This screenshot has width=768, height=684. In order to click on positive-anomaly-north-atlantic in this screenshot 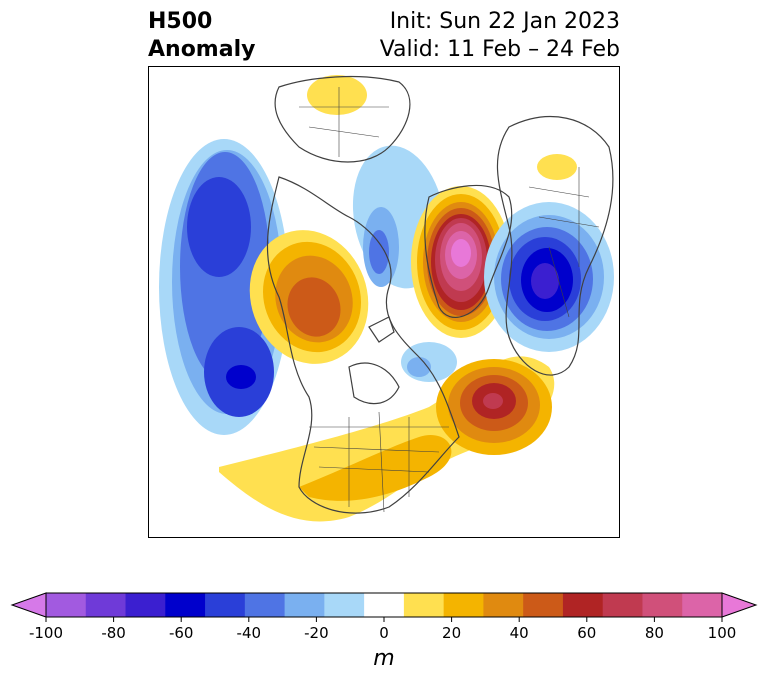, I will do `click(461, 262)`.